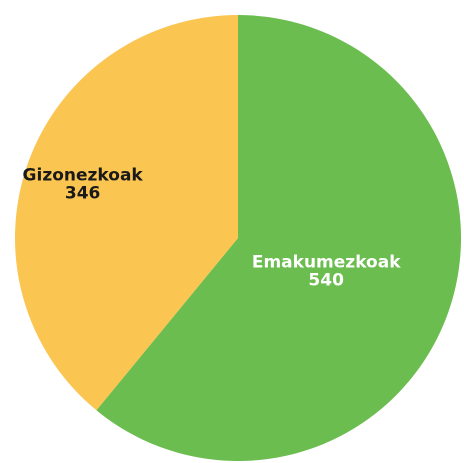  Describe the element at coordinates (83, 175) in the screenshot. I see `slice-label-name: Gizonezkoak` at that location.